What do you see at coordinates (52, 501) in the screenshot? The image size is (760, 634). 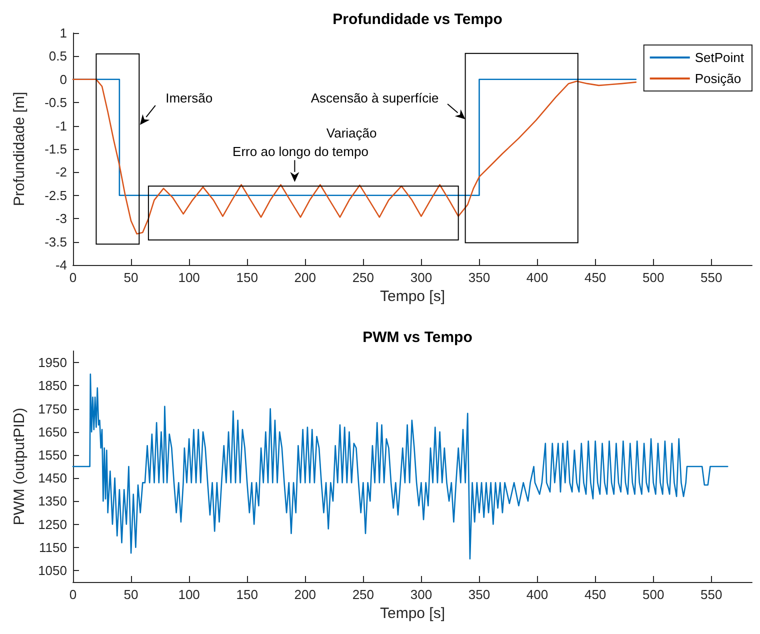 I see `y-tick-label: 1350` at bounding box center [52, 501].